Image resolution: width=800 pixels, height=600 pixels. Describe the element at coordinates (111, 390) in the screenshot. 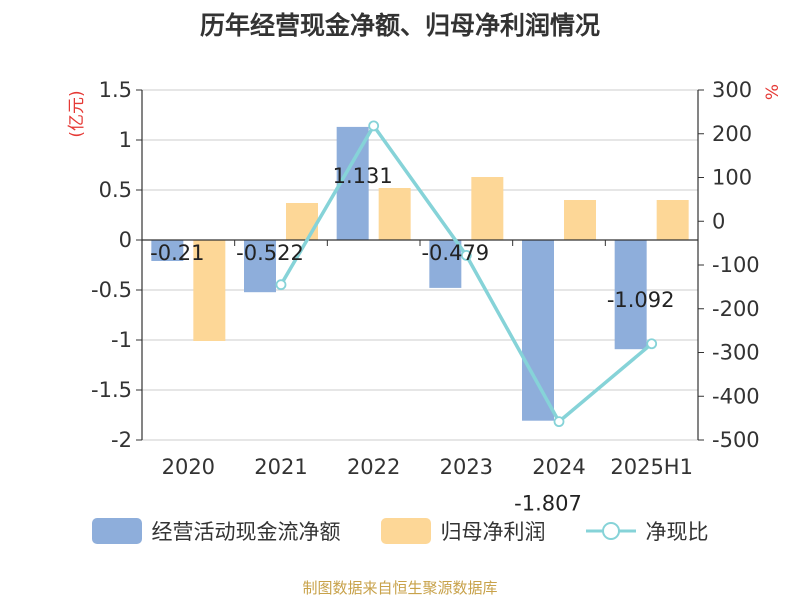

I see `left-tick-label: -1.5` at that location.